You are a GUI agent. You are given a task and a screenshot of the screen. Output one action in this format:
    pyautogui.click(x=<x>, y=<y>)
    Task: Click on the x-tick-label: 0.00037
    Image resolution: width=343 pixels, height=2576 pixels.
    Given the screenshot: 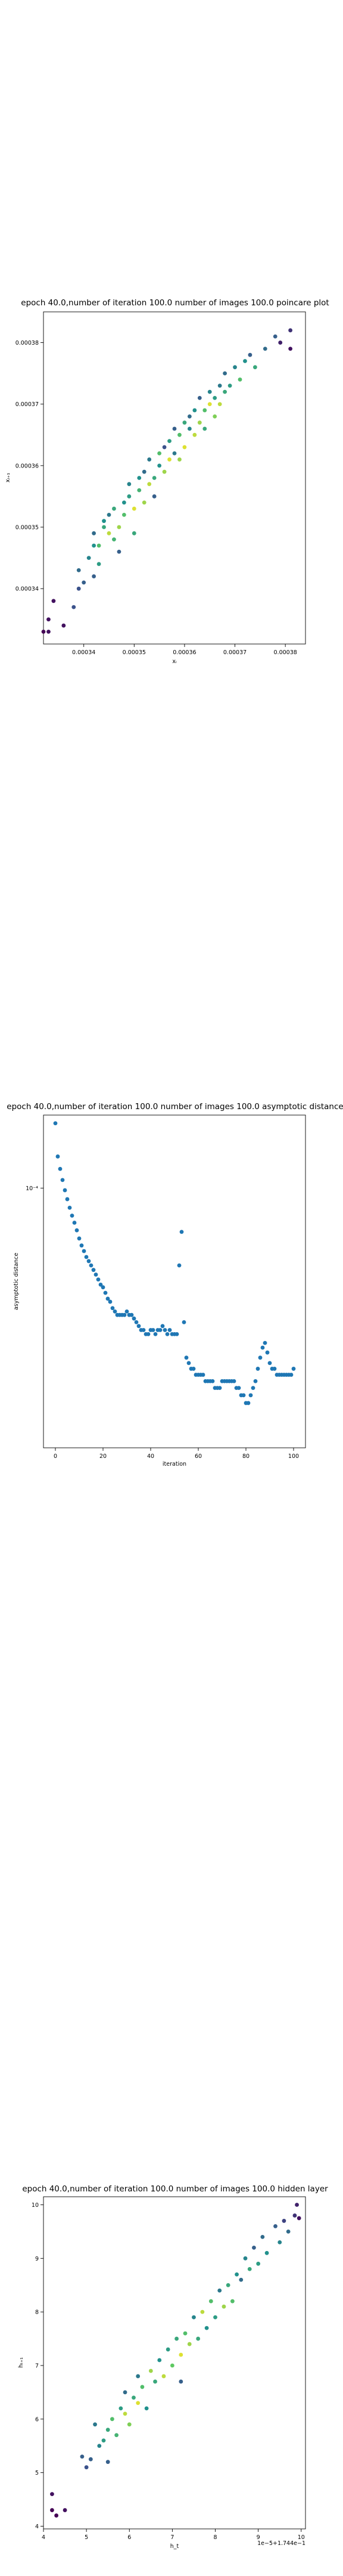 What is the action you would take?
    pyautogui.click(x=235, y=653)
    